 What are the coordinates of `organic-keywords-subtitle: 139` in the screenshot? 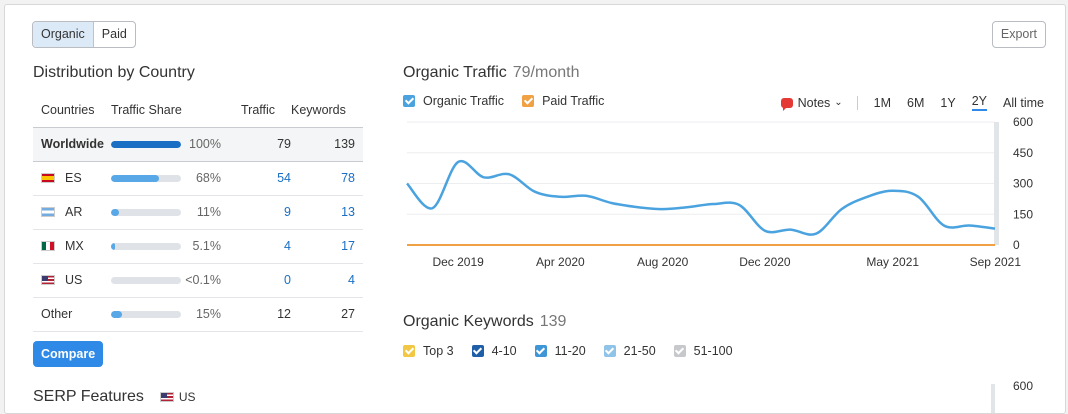 It's located at (553, 321).